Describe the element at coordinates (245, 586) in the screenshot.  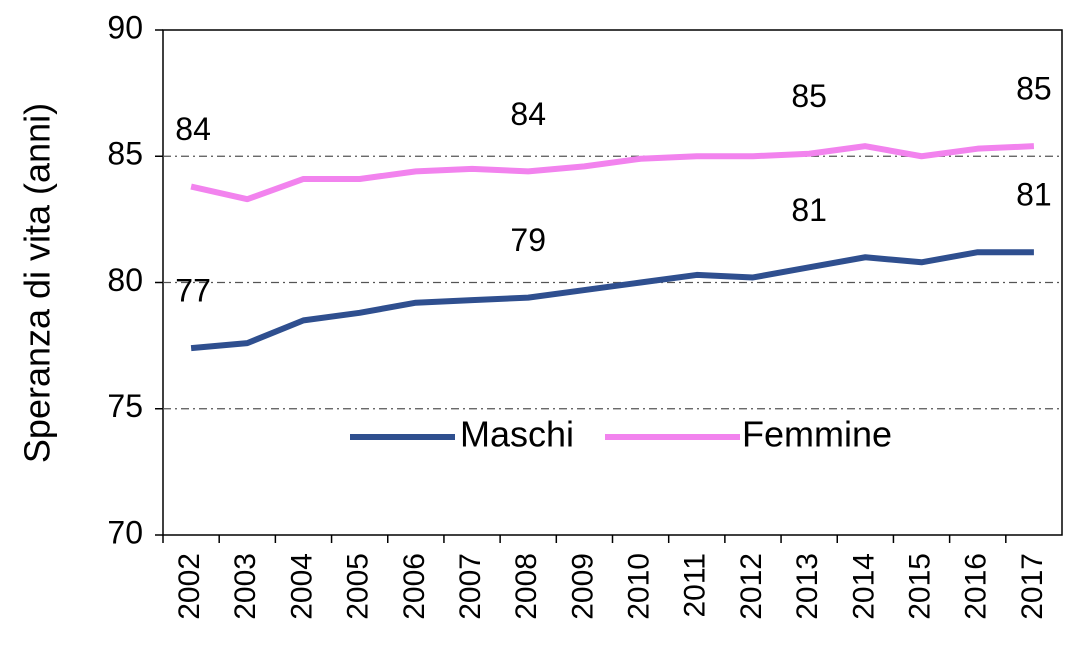
I see `x-tick-label: 2003` at that location.